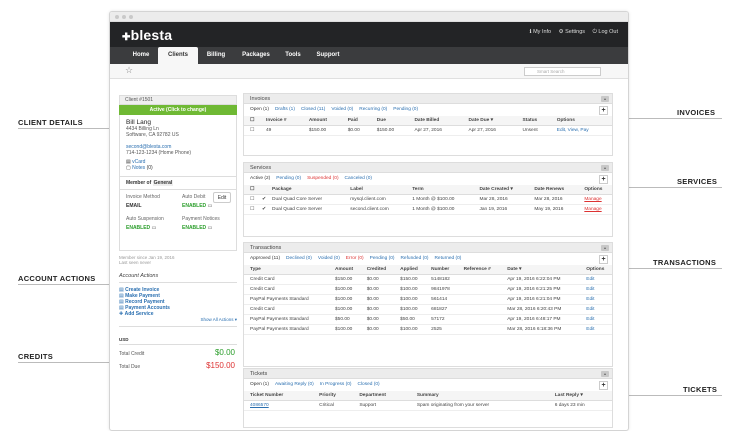  Describe the element at coordinates (265, 258) in the screenshot. I see `tab-approved: Approved (11)` at that location.